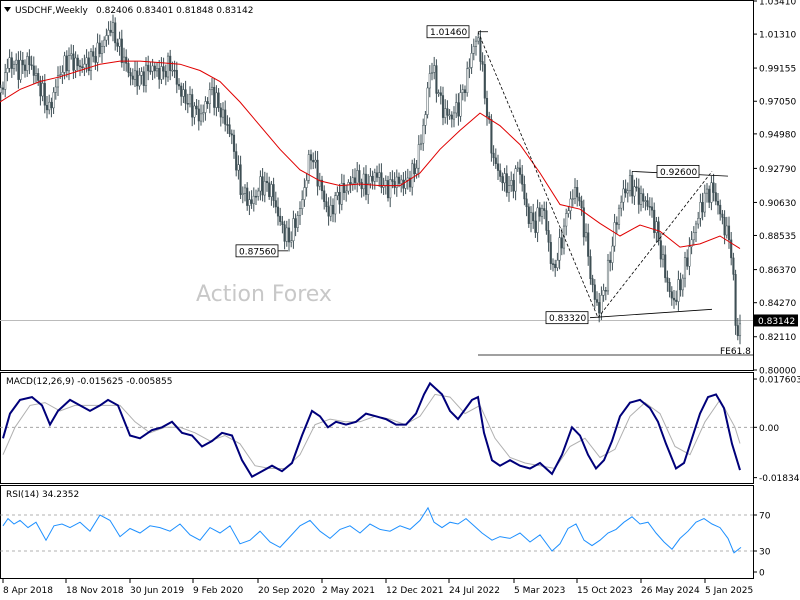 This screenshot has height=600, width=800. I want to click on rsi-tick-label: 70, so click(765, 517).